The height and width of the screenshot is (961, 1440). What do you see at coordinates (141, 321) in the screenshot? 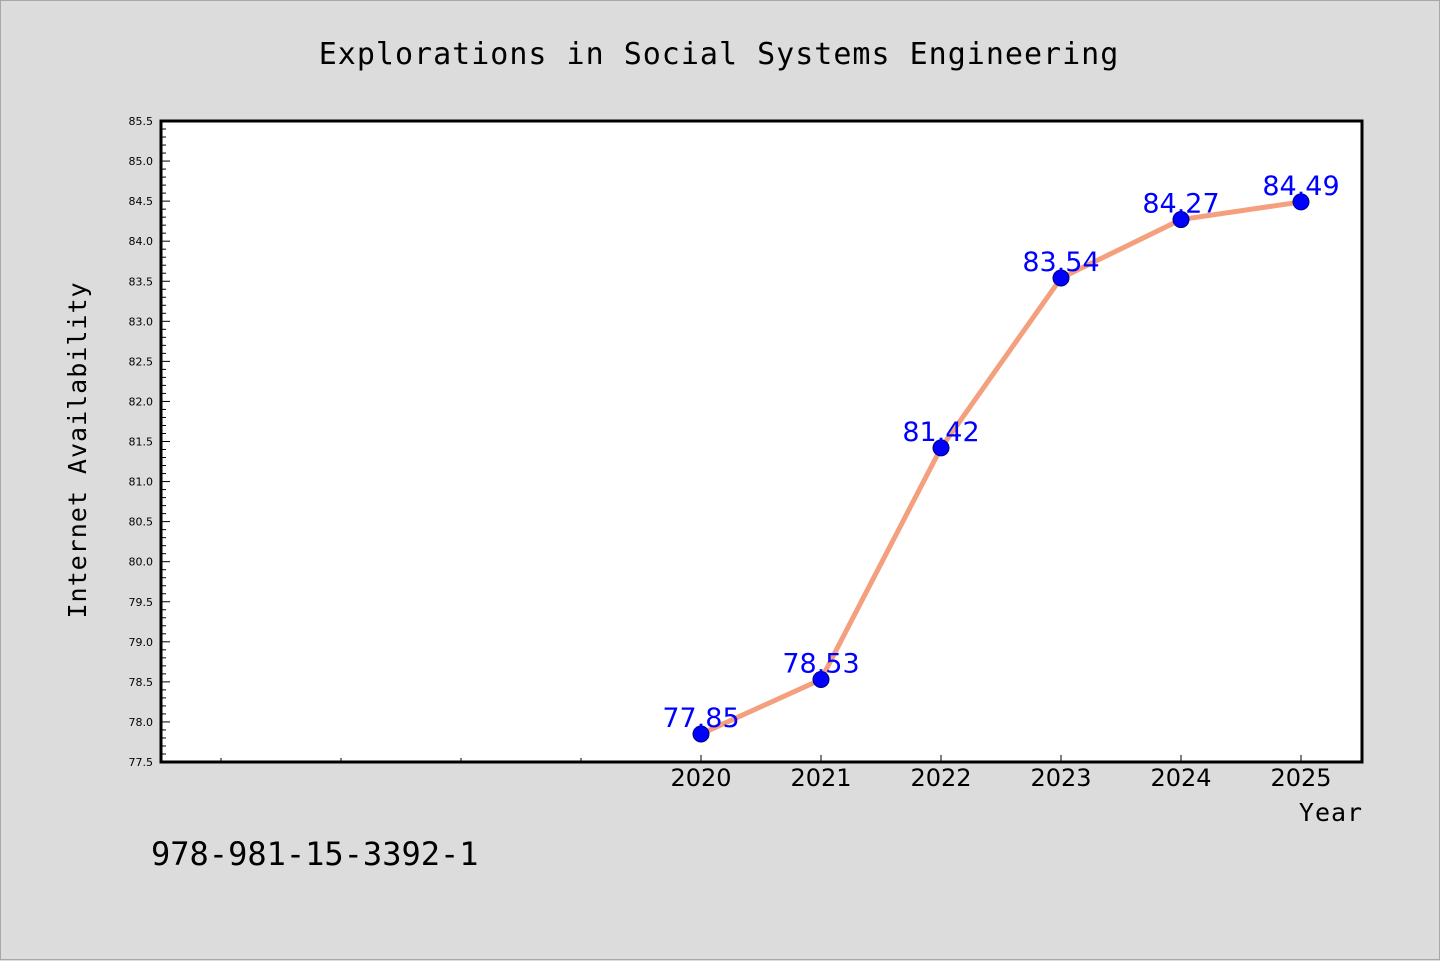
I see `y-tick-label: 83.0` at bounding box center [141, 321].